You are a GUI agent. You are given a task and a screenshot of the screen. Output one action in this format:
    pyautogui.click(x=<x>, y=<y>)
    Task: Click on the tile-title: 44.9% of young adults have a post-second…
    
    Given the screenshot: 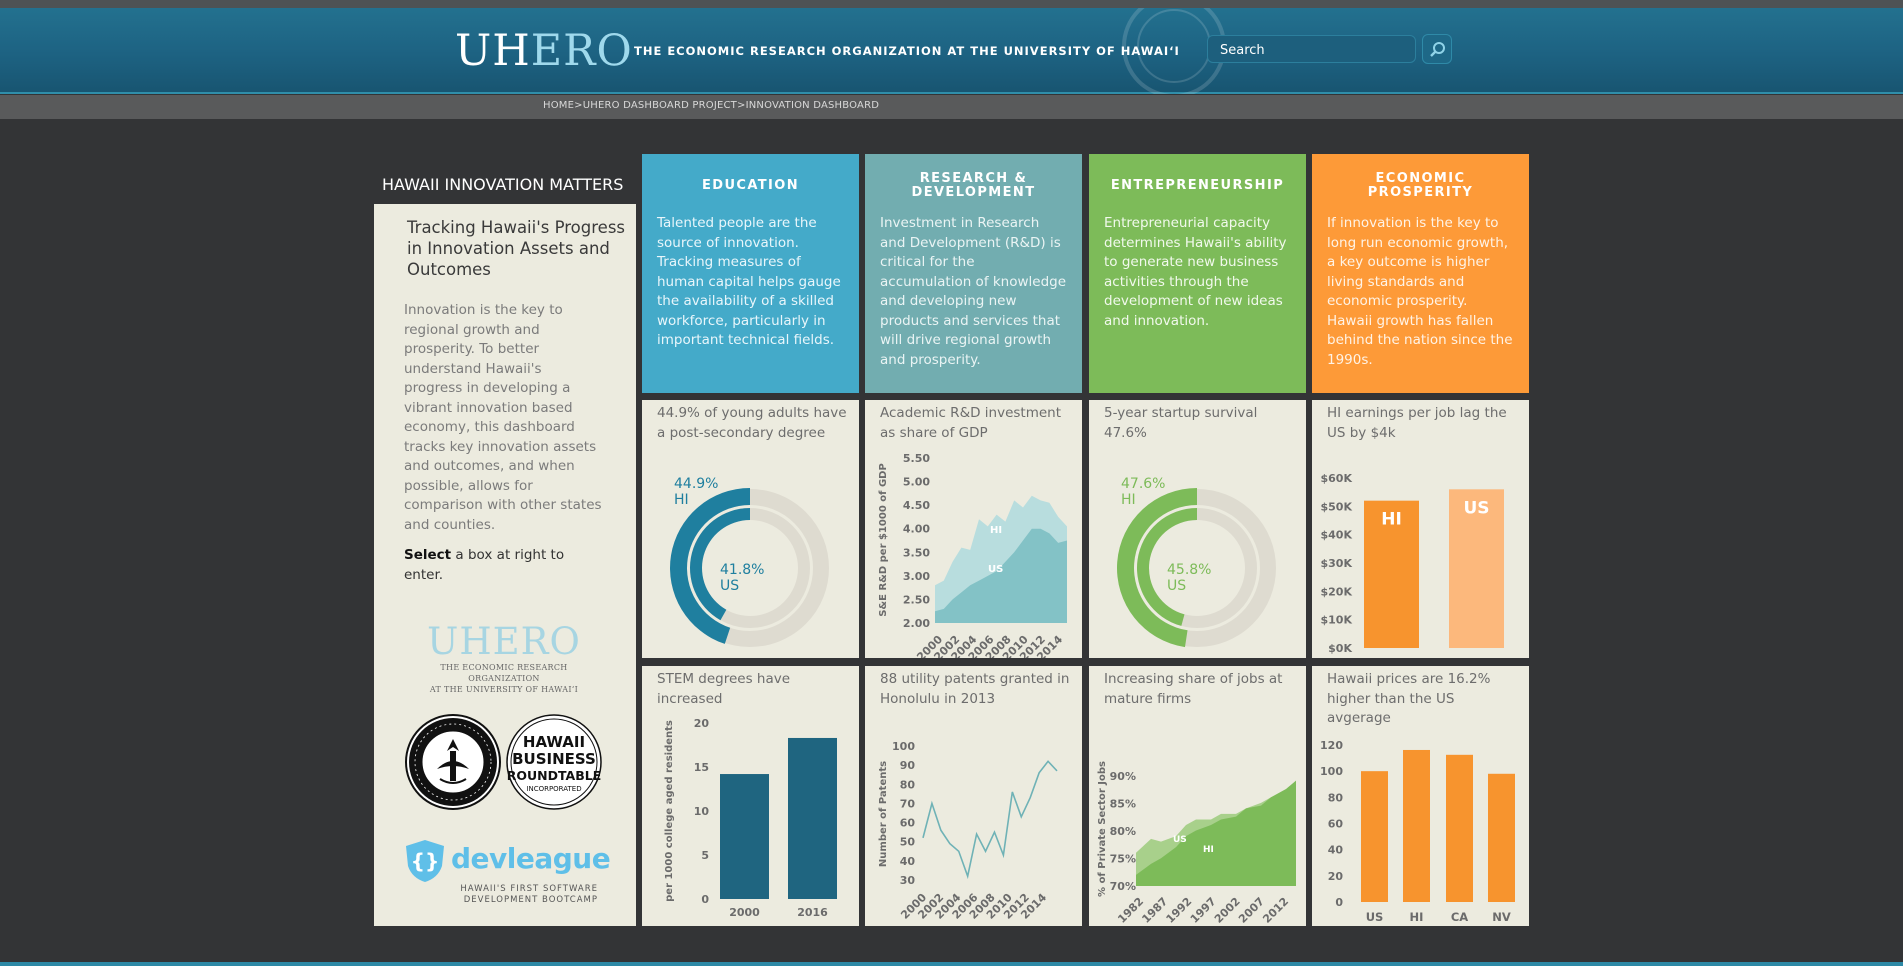 What is the action you would take?
    pyautogui.click(x=752, y=423)
    